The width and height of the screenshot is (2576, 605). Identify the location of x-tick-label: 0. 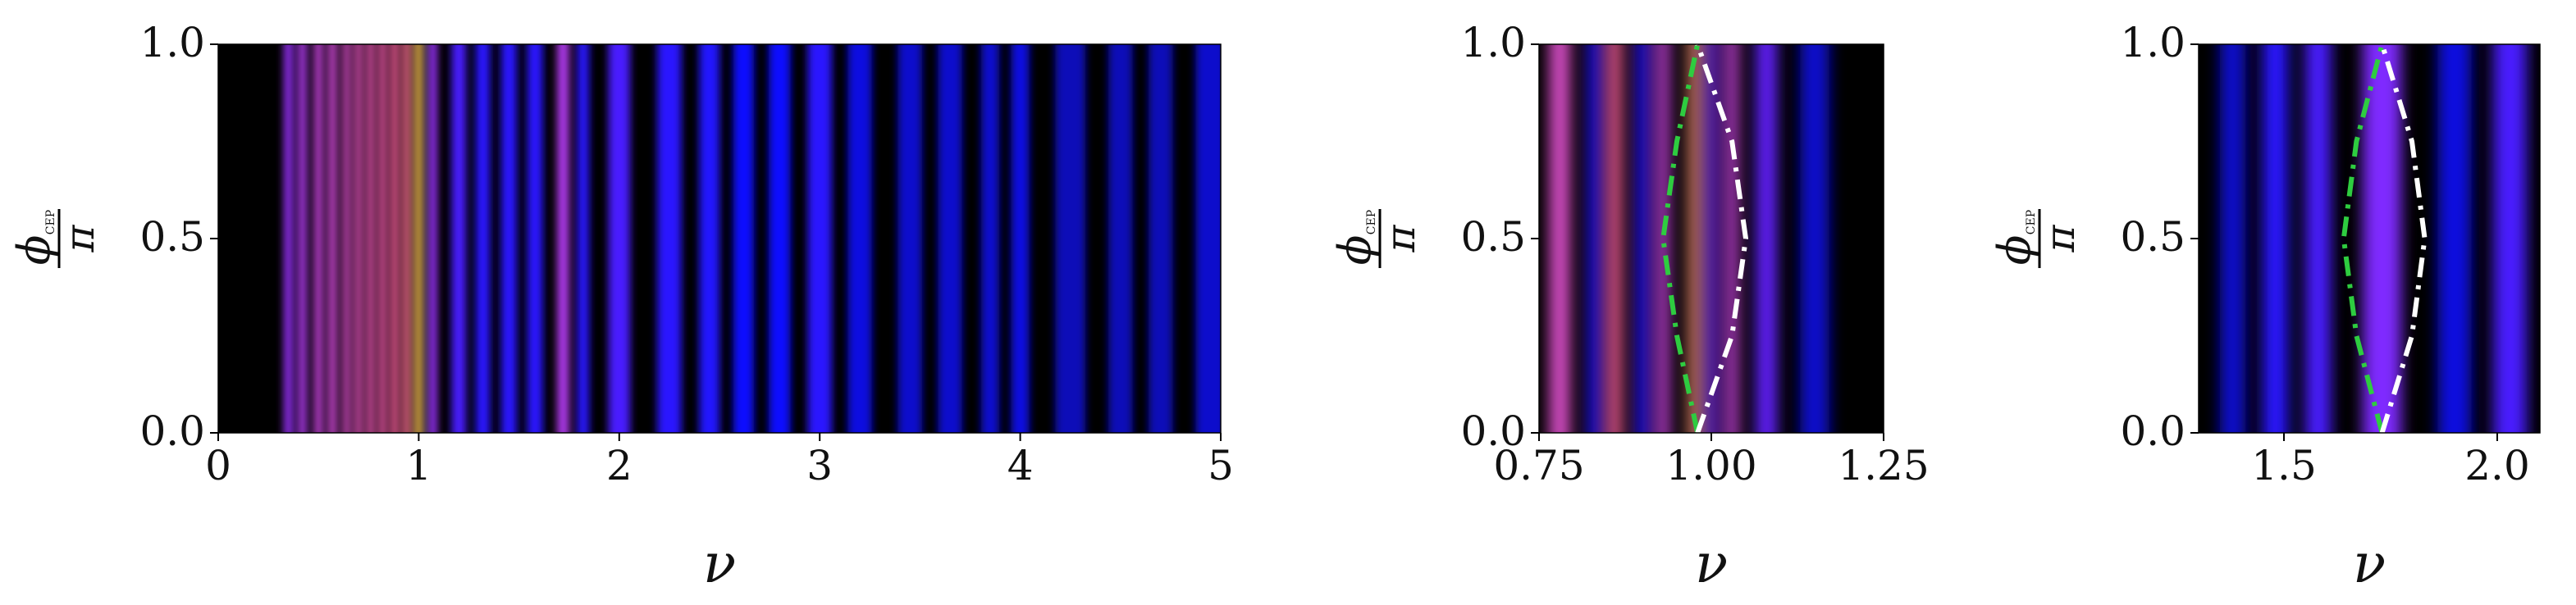
(218, 465).